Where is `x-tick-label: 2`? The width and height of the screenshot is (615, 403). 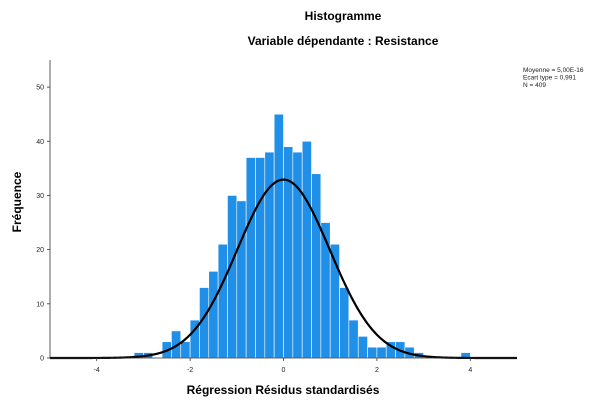 x-tick-label: 2 is located at coordinates (377, 370).